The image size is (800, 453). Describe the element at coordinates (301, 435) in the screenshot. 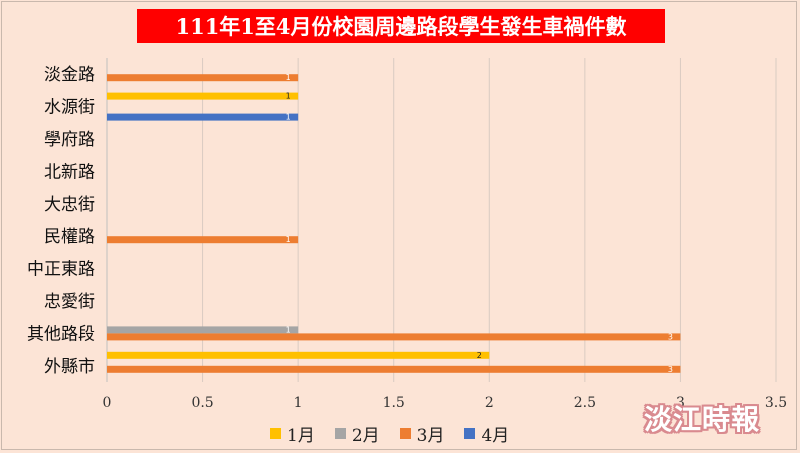

I see `legend-label: 1月` at that location.